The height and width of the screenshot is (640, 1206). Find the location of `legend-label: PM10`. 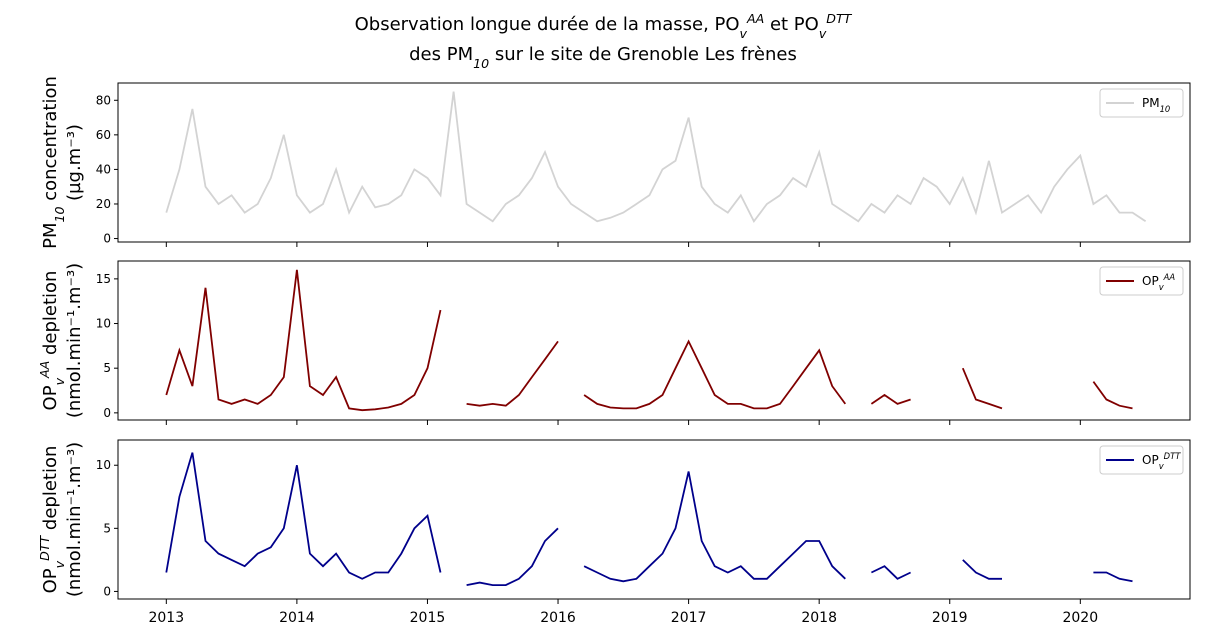

legend-label: PM10 is located at coordinates (1156, 105).